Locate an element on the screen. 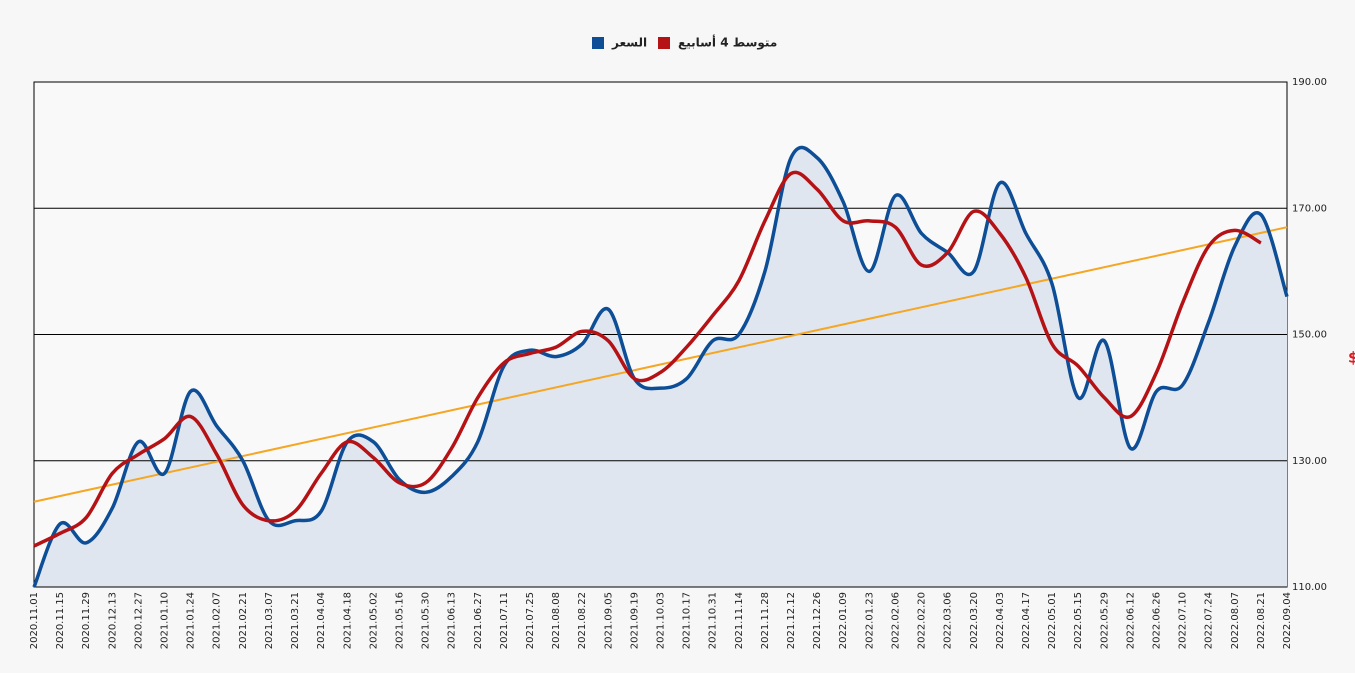 Image resolution: width=1355 pixels, height=673 pixels. x-tick-label: 2022.07.10 is located at coordinates (1183, 620).